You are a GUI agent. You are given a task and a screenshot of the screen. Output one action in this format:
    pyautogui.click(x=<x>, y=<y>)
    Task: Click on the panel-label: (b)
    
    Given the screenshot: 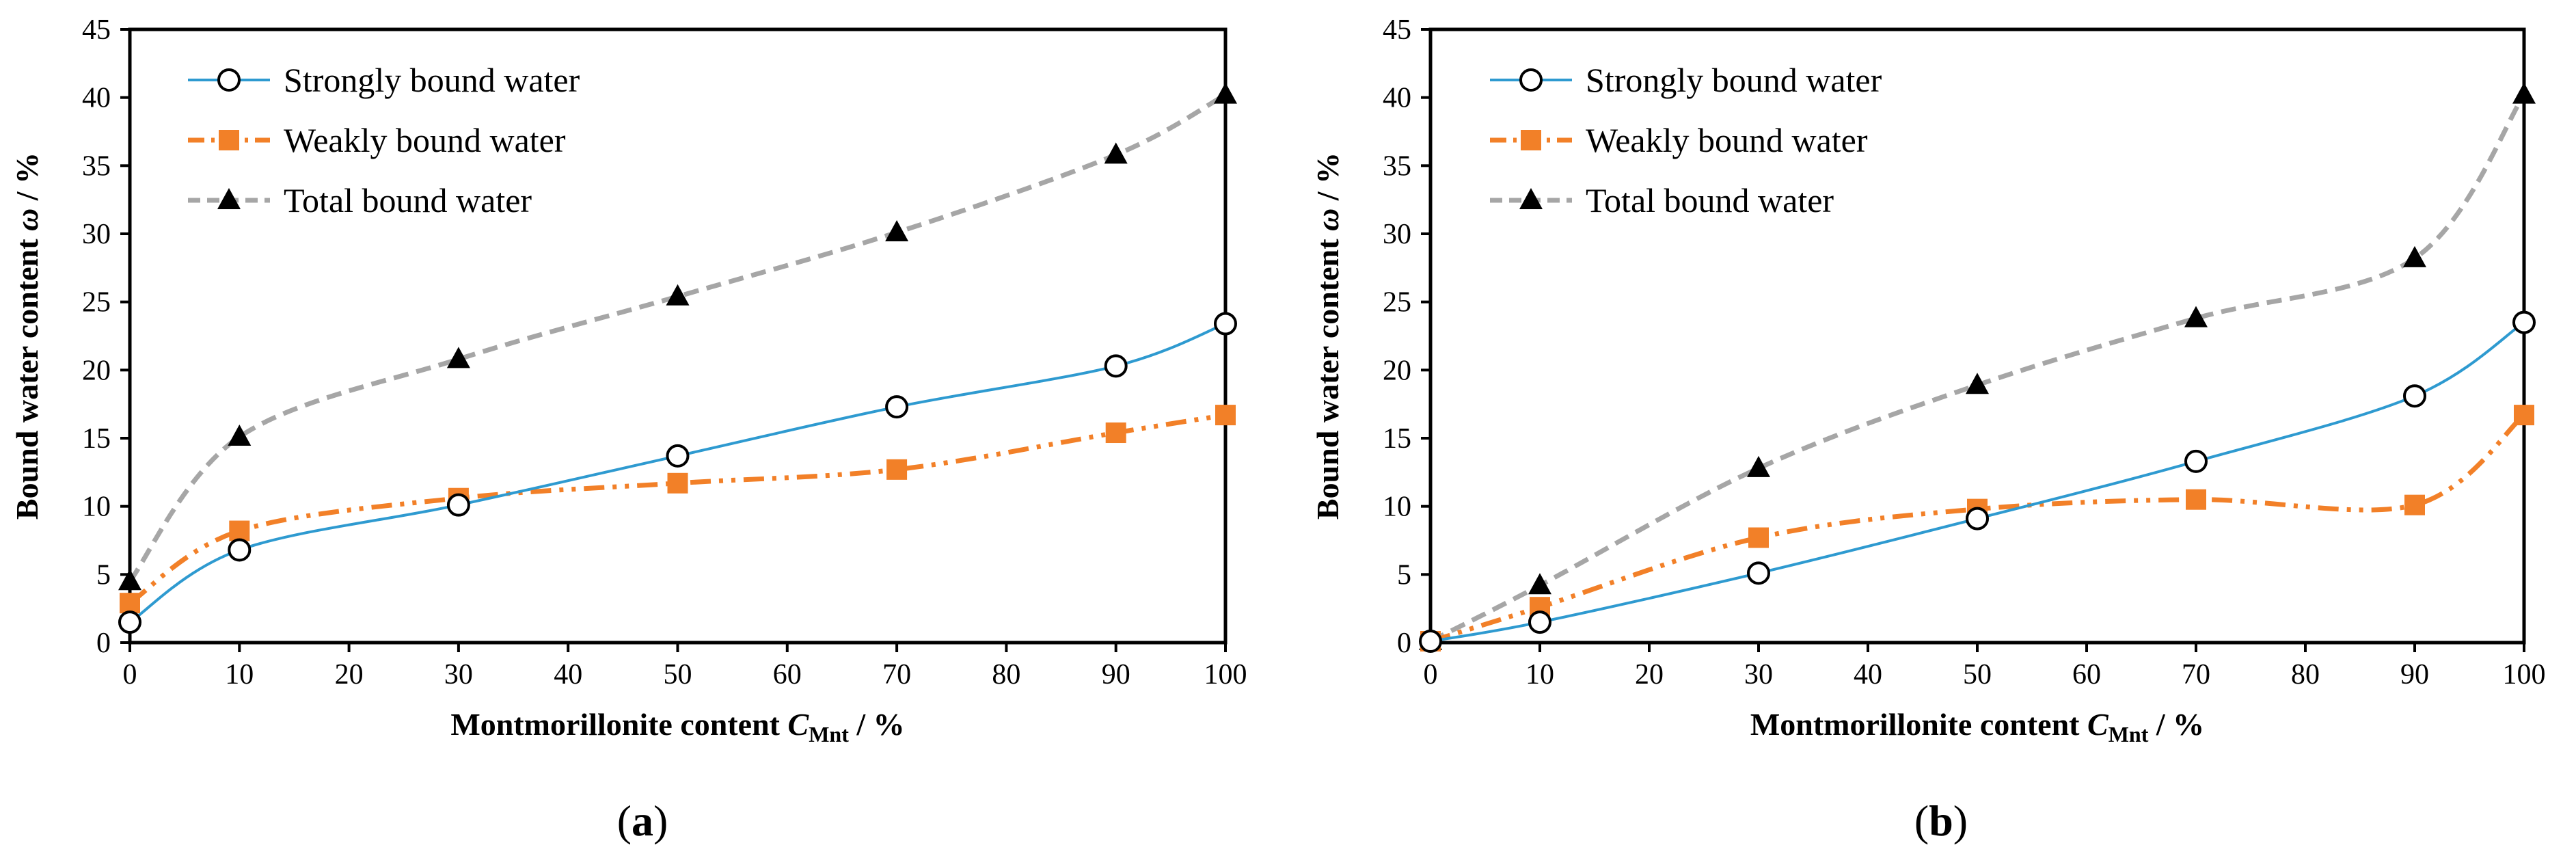 What is the action you would take?
    pyautogui.click(x=1941, y=820)
    